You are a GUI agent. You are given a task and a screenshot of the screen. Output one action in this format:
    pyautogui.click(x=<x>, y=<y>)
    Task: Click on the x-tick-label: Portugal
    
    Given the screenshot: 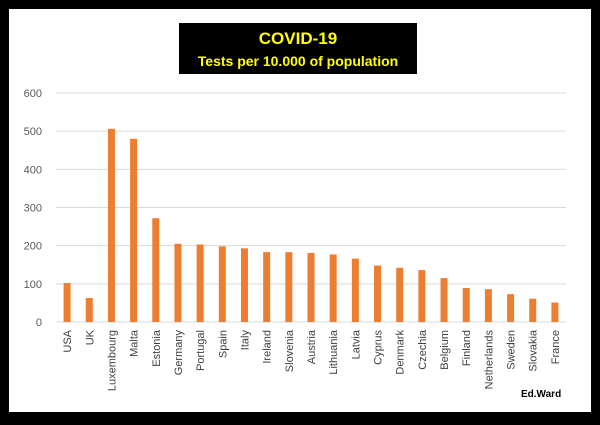 What is the action you would take?
    pyautogui.click(x=201, y=350)
    